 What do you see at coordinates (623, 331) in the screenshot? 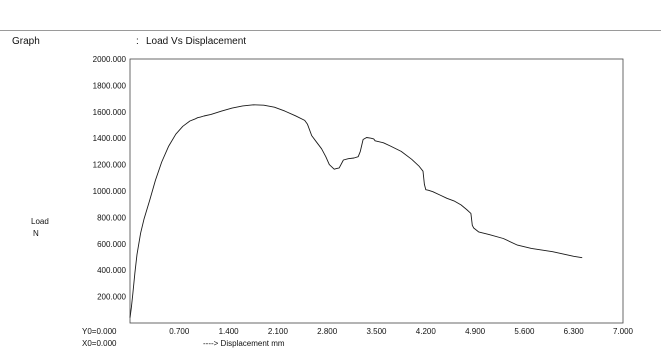
I see `x-tick-label: 7.000` at bounding box center [623, 331].